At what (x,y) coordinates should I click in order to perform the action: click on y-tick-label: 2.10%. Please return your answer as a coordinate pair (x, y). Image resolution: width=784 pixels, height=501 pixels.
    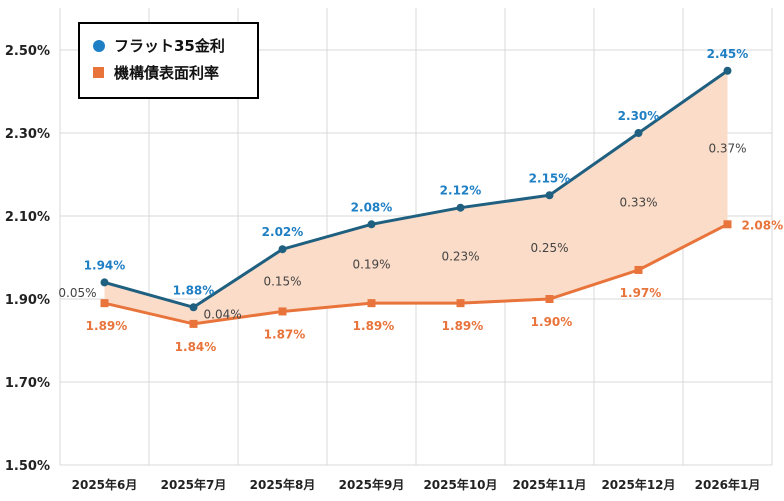
    Looking at the image, I should click on (27, 217).